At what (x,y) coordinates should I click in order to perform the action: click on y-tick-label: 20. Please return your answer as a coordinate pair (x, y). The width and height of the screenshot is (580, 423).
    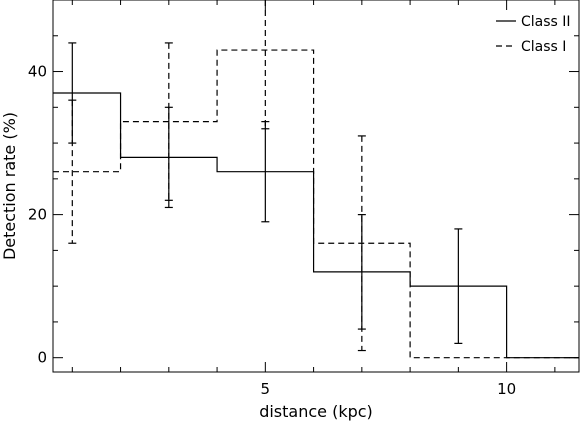
    Looking at the image, I should click on (37, 215).